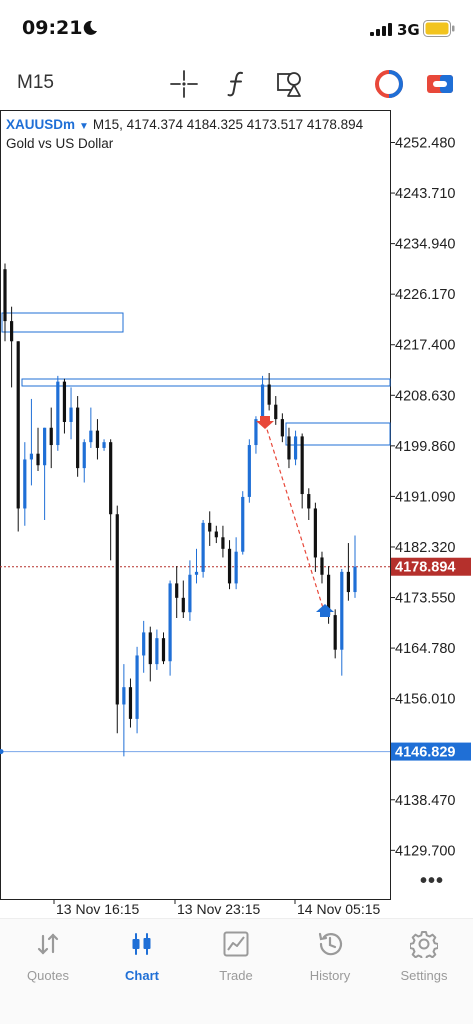 The image size is (473, 1024). What do you see at coordinates (48, 944) in the screenshot?
I see `quotes-icon` at bounding box center [48, 944].